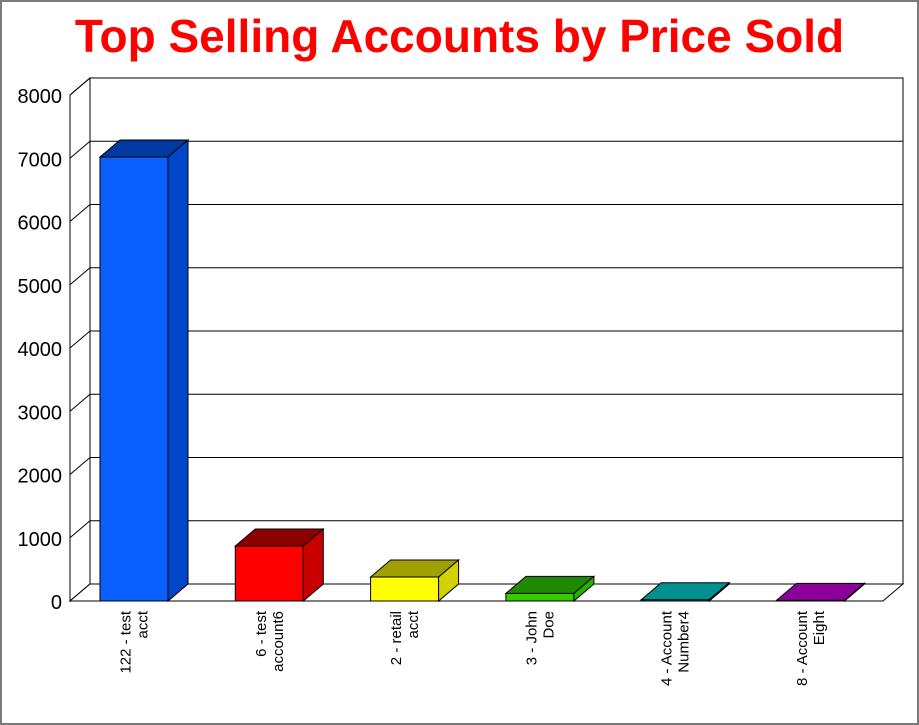 The height and width of the screenshot is (725, 919). I want to click on x-tick-label-line: 2 - retail, so click(396, 638).